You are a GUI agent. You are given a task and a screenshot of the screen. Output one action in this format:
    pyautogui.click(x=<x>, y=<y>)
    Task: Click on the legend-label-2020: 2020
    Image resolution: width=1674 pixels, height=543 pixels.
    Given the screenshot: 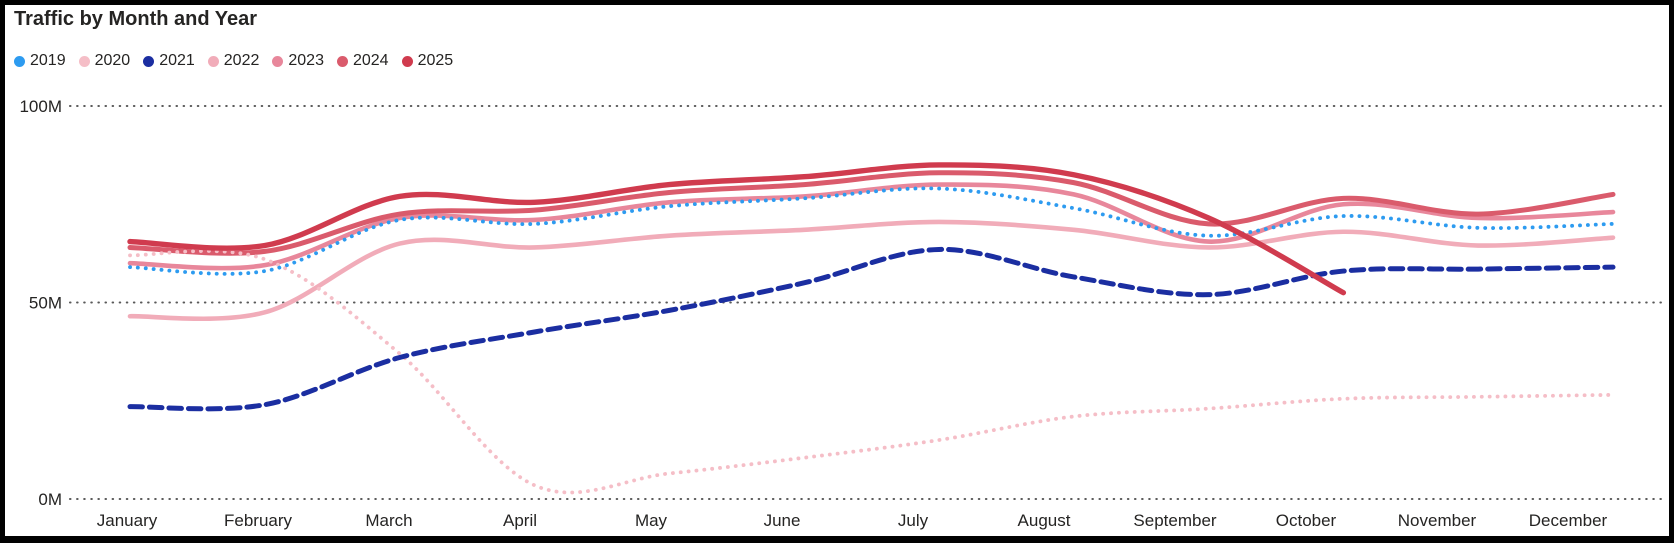 What is the action you would take?
    pyautogui.click(x=112, y=60)
    